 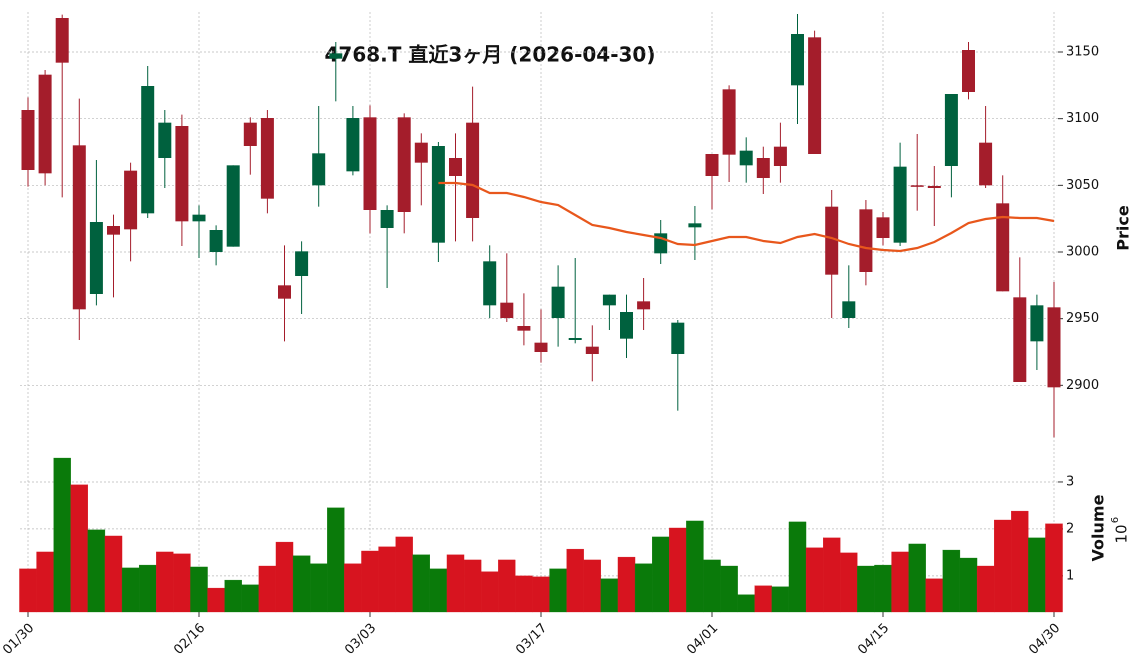 What do you see at coordinates (702, 639) in the screenshot?
I see `x-tick-label: 04/01` at bounding box center [702, 639].